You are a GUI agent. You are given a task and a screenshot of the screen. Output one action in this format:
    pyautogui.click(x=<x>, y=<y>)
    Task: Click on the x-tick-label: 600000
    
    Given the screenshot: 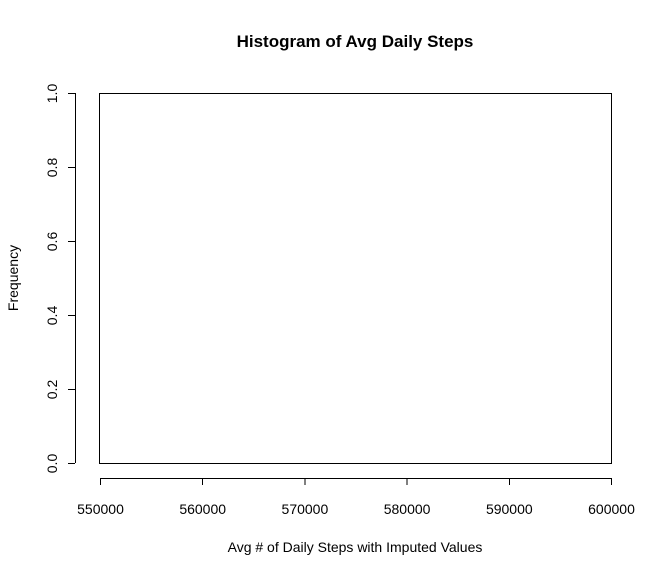 What is the action you would take?
    pyautogui.click(x=611, y=509)
    